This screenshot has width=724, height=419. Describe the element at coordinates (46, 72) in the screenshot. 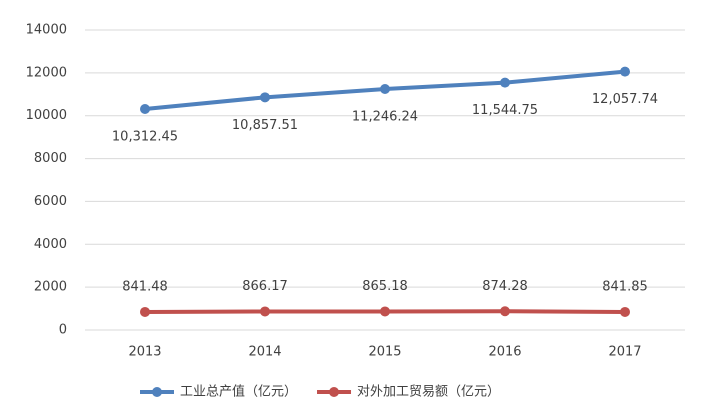

I see `y-tick-label: 12000` at that location.